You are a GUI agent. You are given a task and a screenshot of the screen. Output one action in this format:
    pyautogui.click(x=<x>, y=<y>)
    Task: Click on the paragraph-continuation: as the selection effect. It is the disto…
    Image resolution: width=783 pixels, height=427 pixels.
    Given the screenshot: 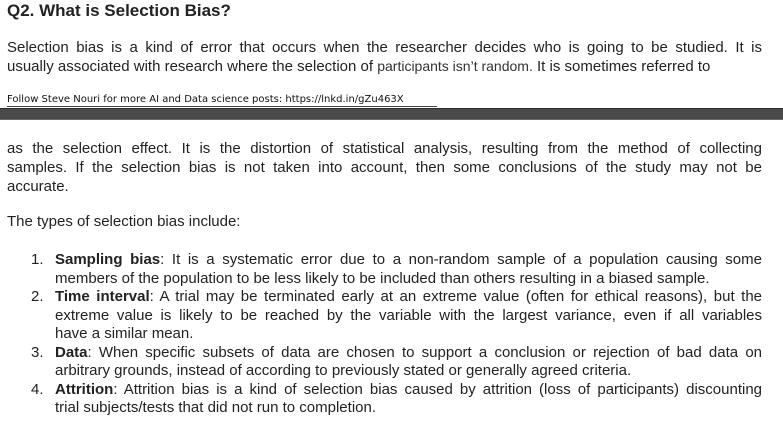 What is the action you would take?
    pyautogui.click(x=384, y=167)
    